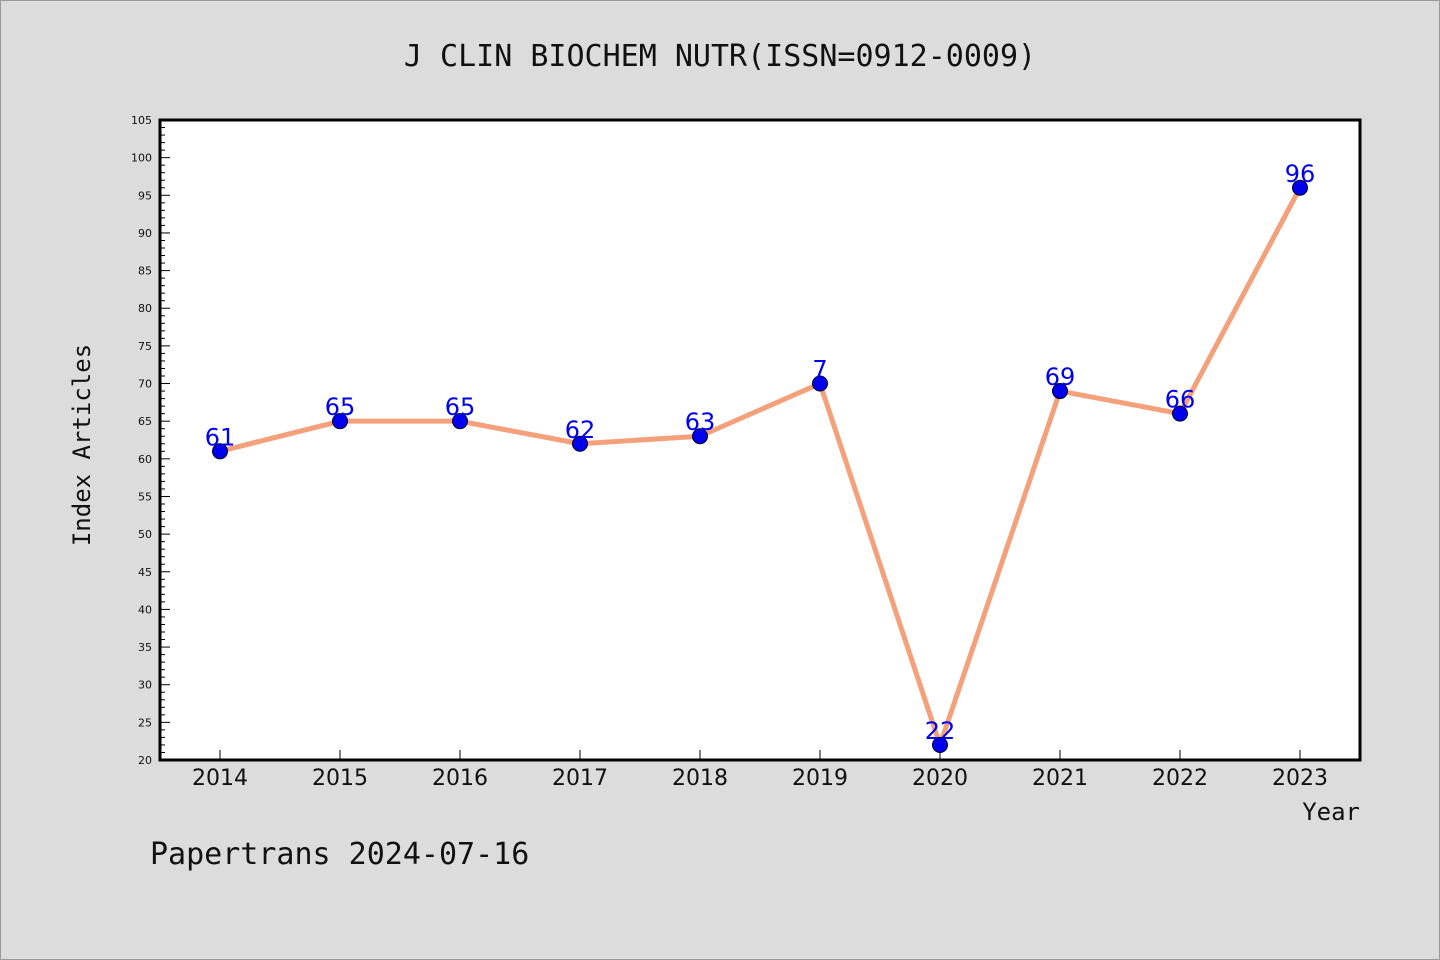 This screenshot has width=1440, height=960. Describe the element at coordinates (340, 778) in the screenshot. I see `x-tick-label: 2015` at that location.